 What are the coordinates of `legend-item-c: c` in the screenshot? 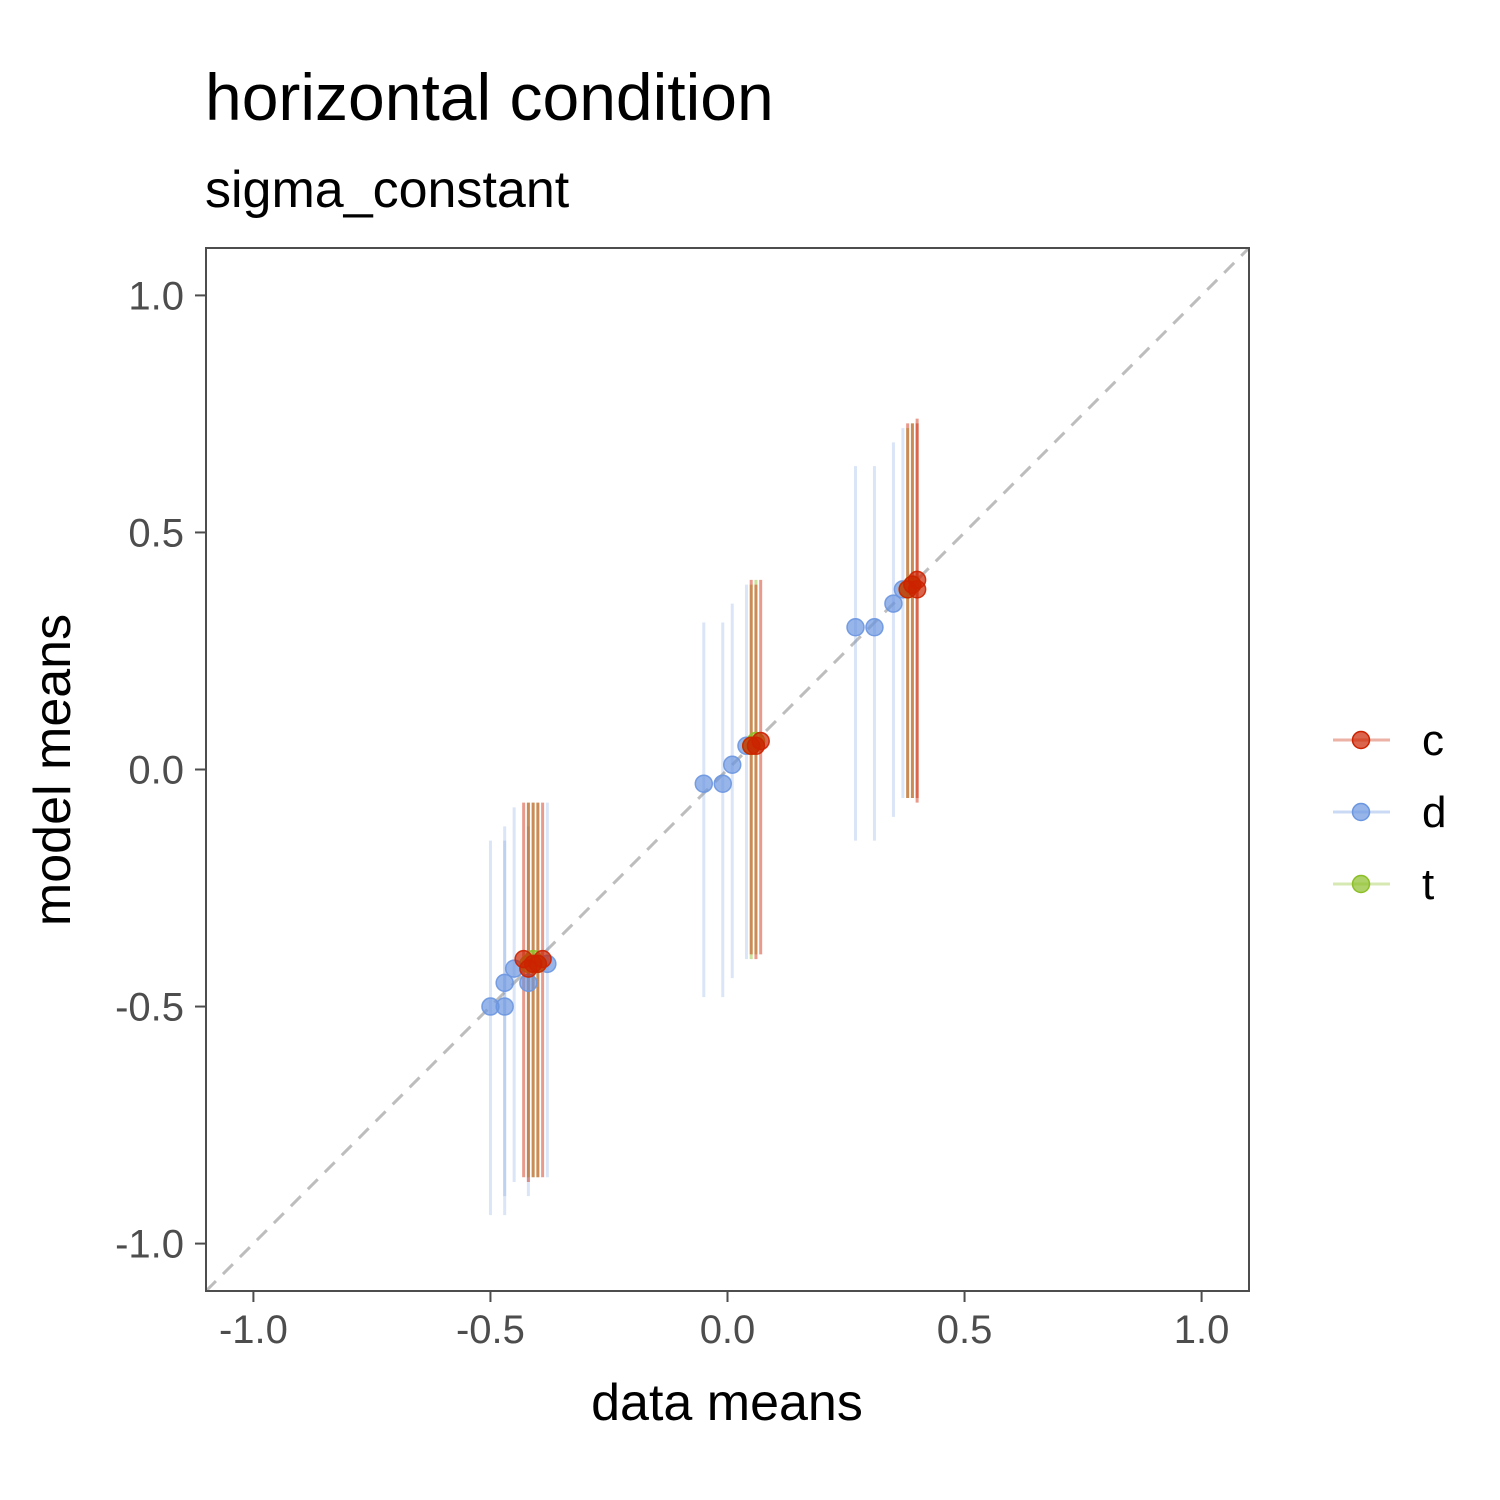 It's located at (1388, 740).